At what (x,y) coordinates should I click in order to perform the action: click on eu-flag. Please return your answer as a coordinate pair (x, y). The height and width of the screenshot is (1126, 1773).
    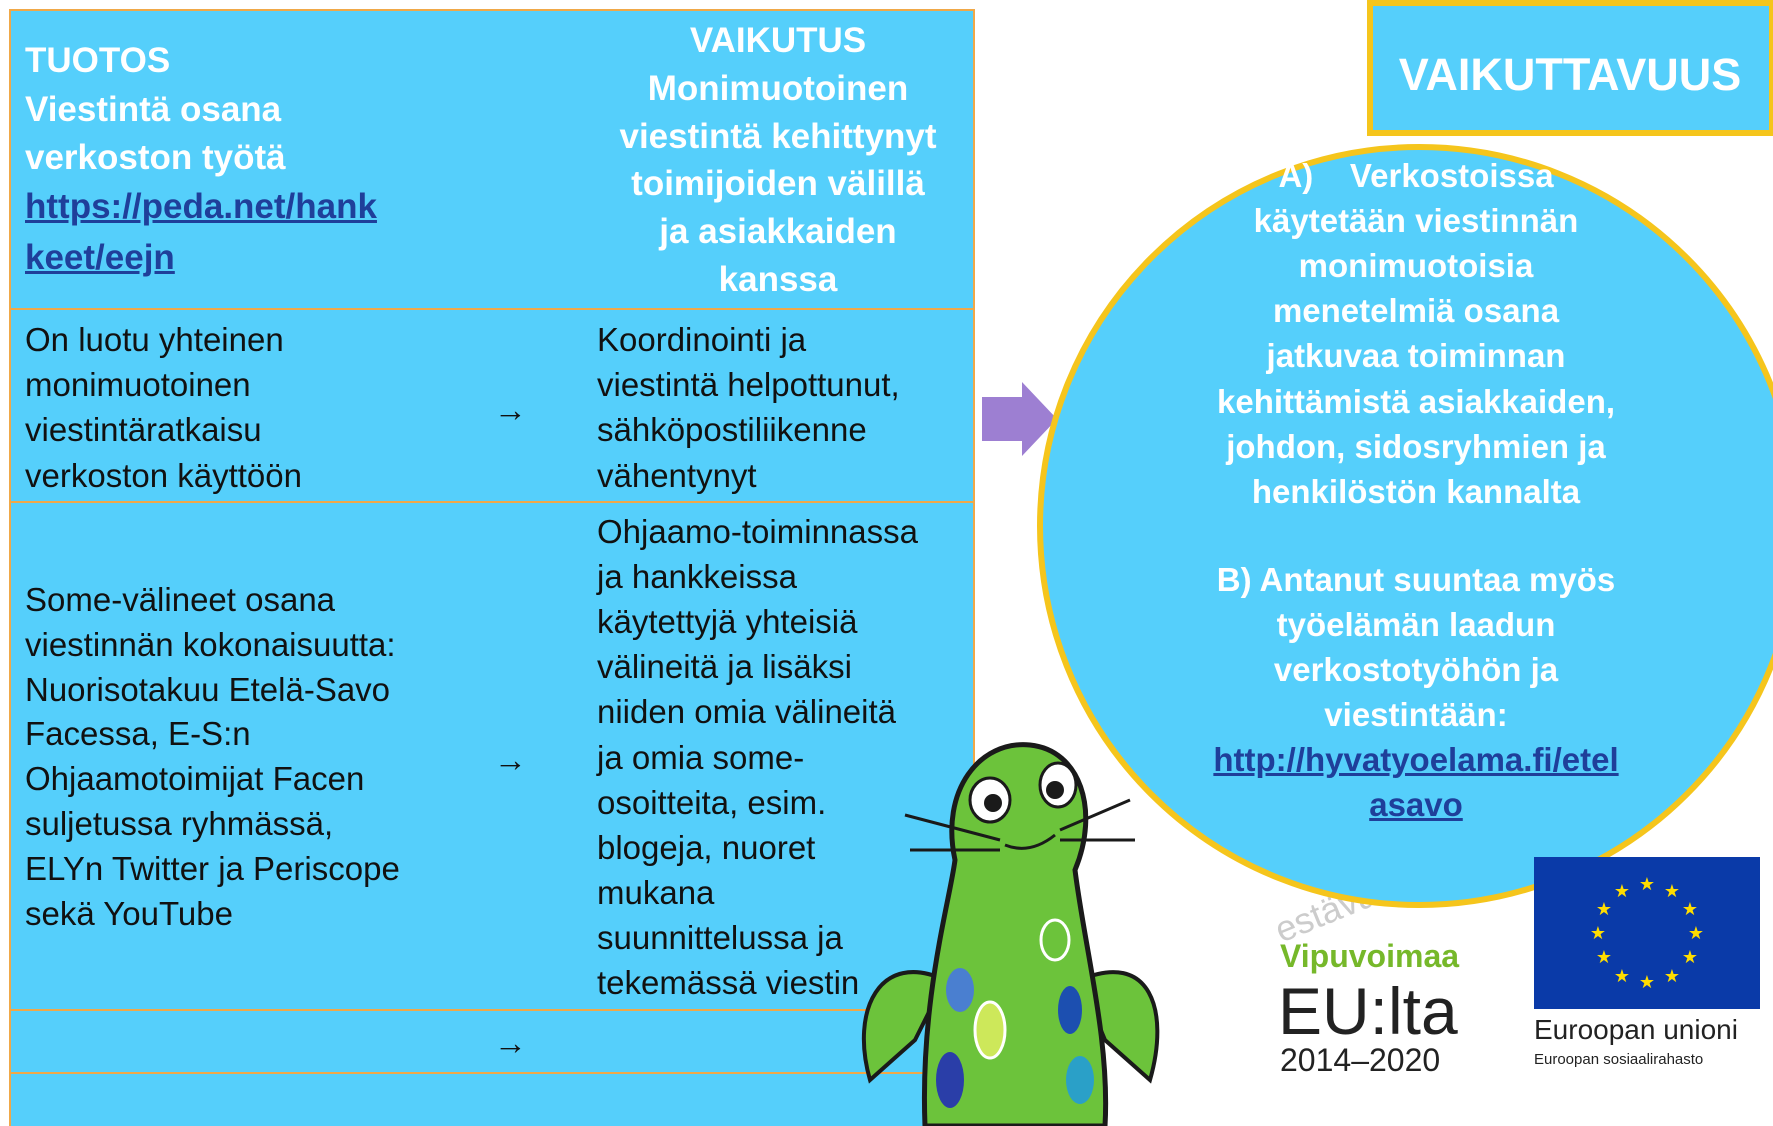
    Looking at the image, I should click on (1647, 933).